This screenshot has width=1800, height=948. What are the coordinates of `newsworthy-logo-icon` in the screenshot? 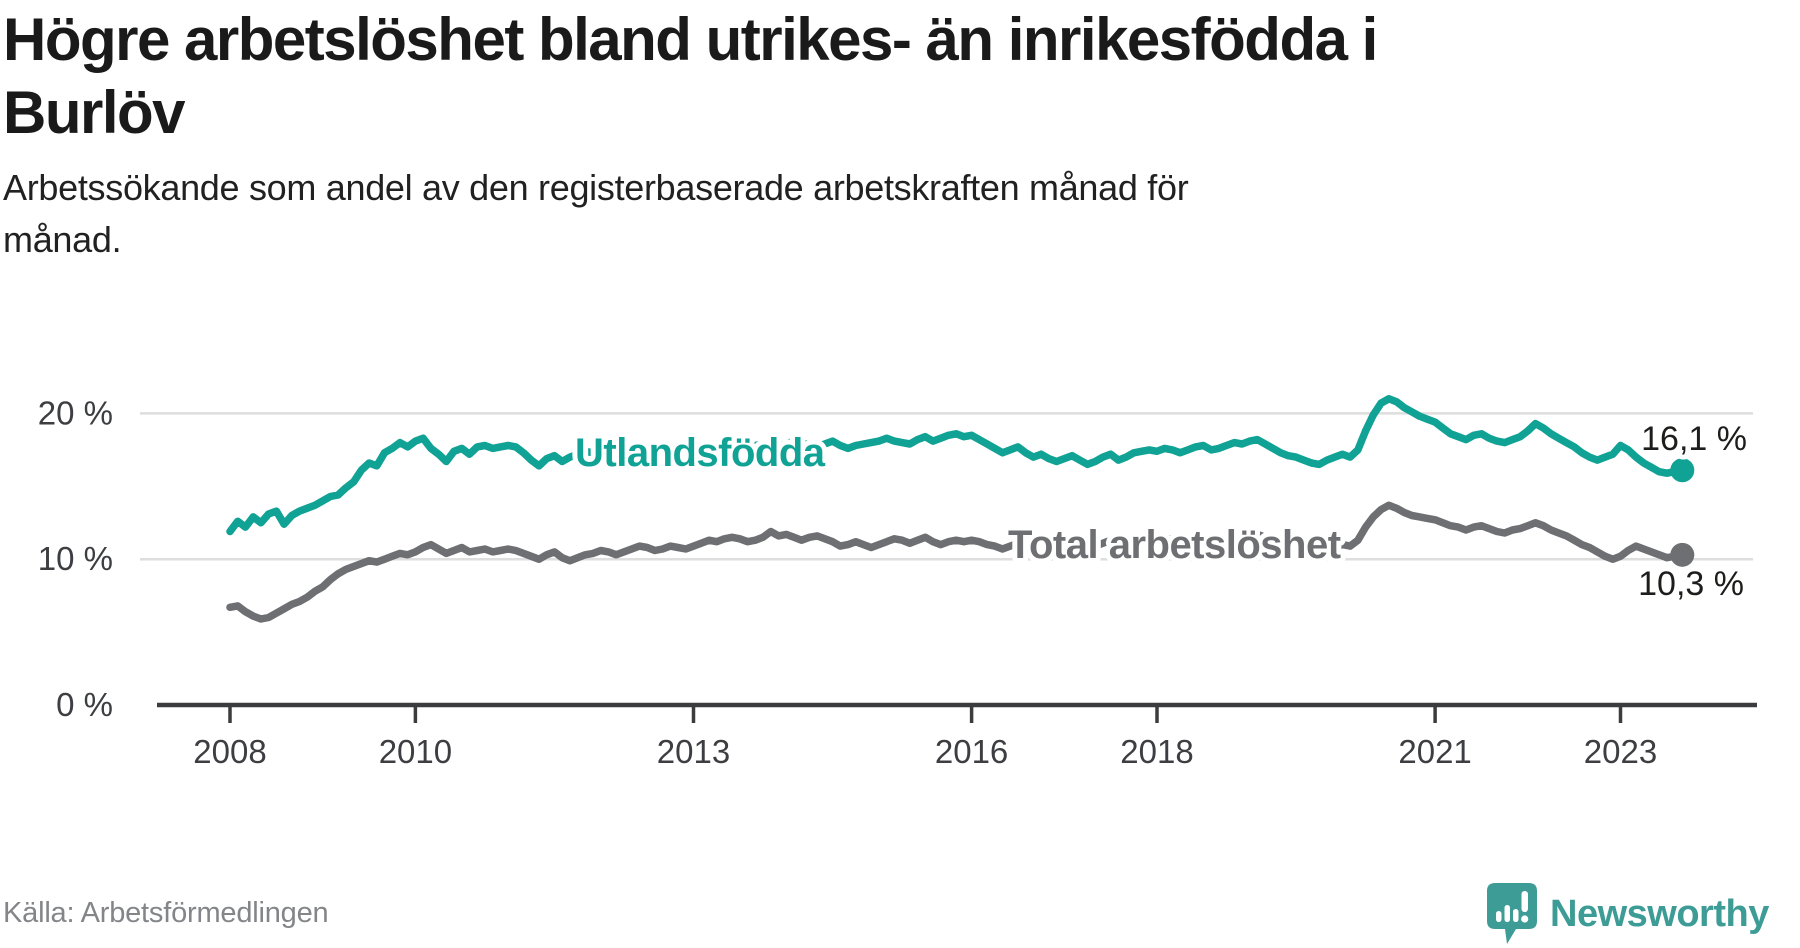 It's located at (1512, 913).